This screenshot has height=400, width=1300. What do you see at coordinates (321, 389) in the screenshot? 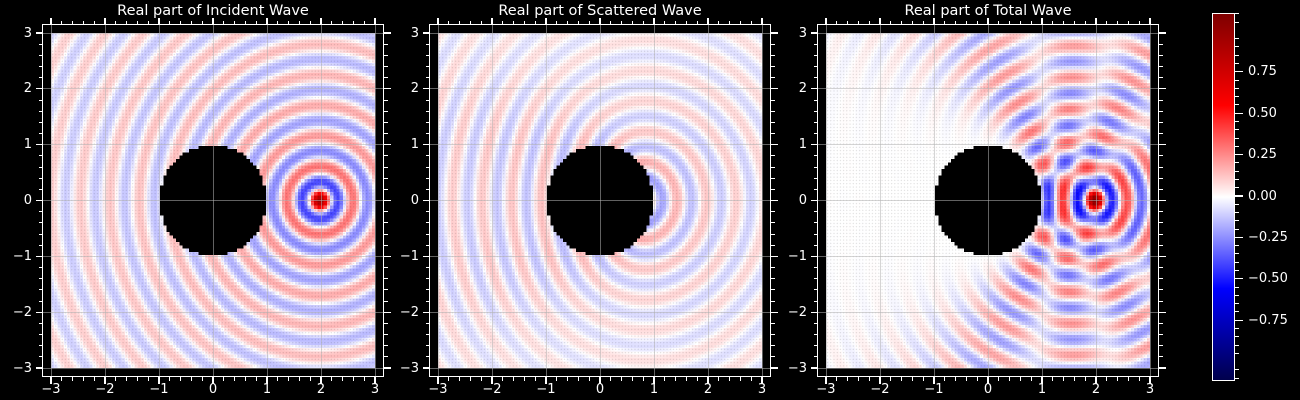
I see `x-tick-label: 2` at bounding box center [321, 389].